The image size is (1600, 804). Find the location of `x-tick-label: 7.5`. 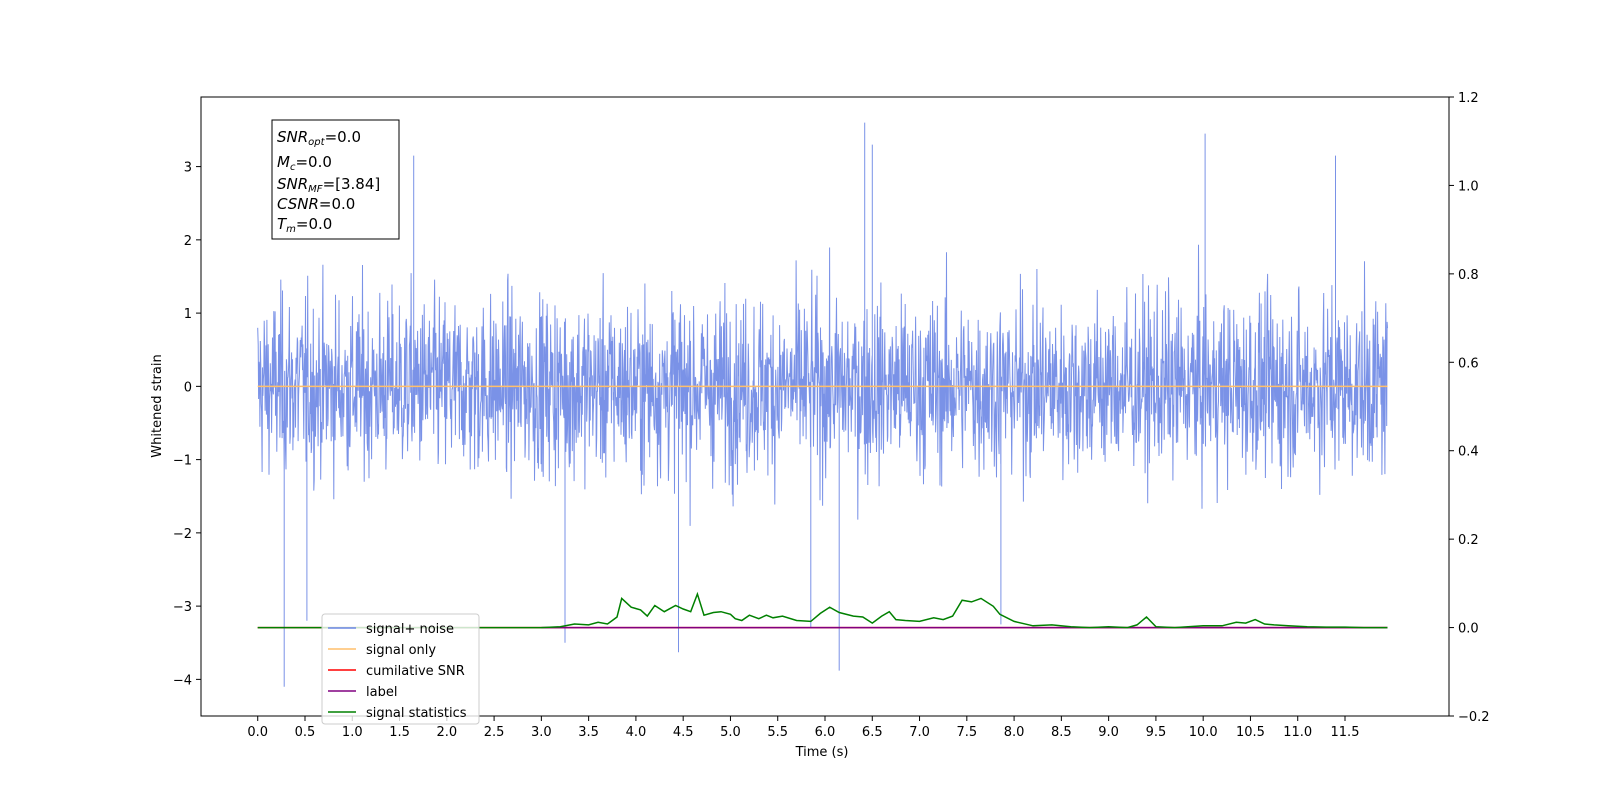

x-tick-label: 7.5 is located at coordinates (966, 732).